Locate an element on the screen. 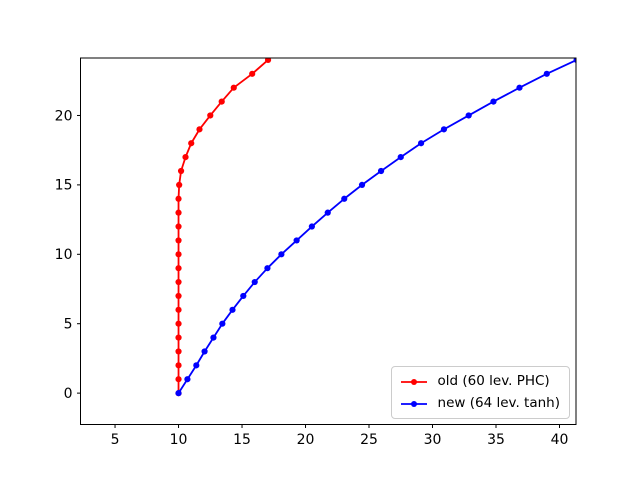 Image resolution: width=640 pixels, height=480 pixels. y-tick-label: 20 is located at coordinates (64, 116).